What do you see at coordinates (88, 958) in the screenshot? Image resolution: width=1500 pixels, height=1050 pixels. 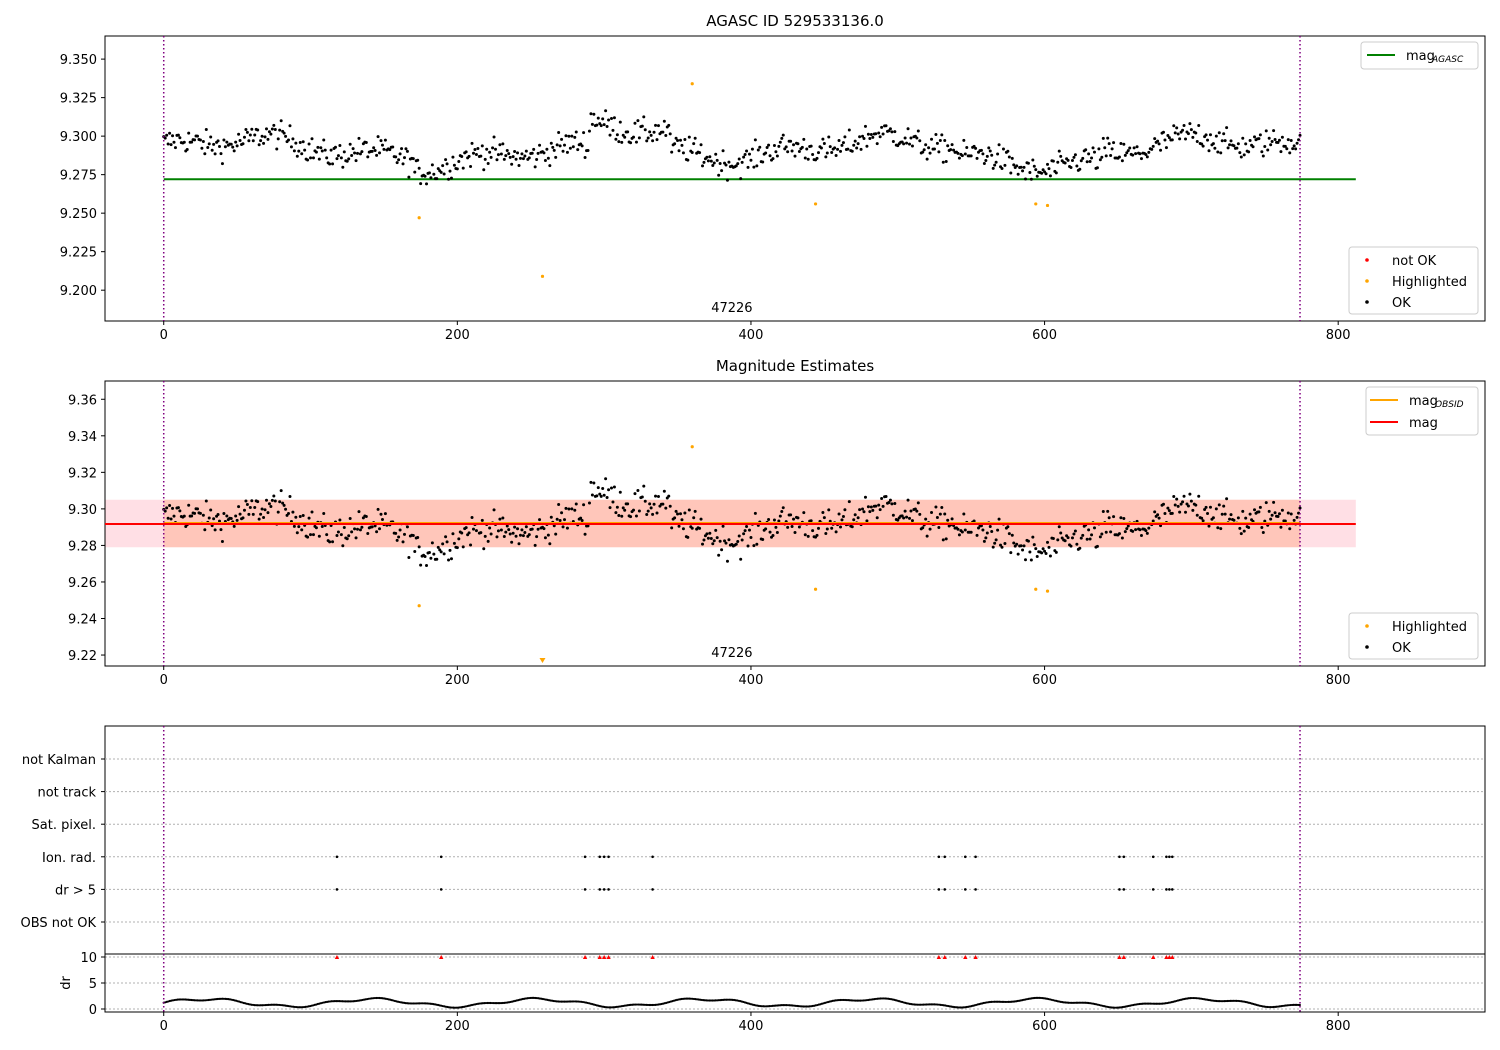 I see `y-tick-label: 10` at bounding box center [88, 958].